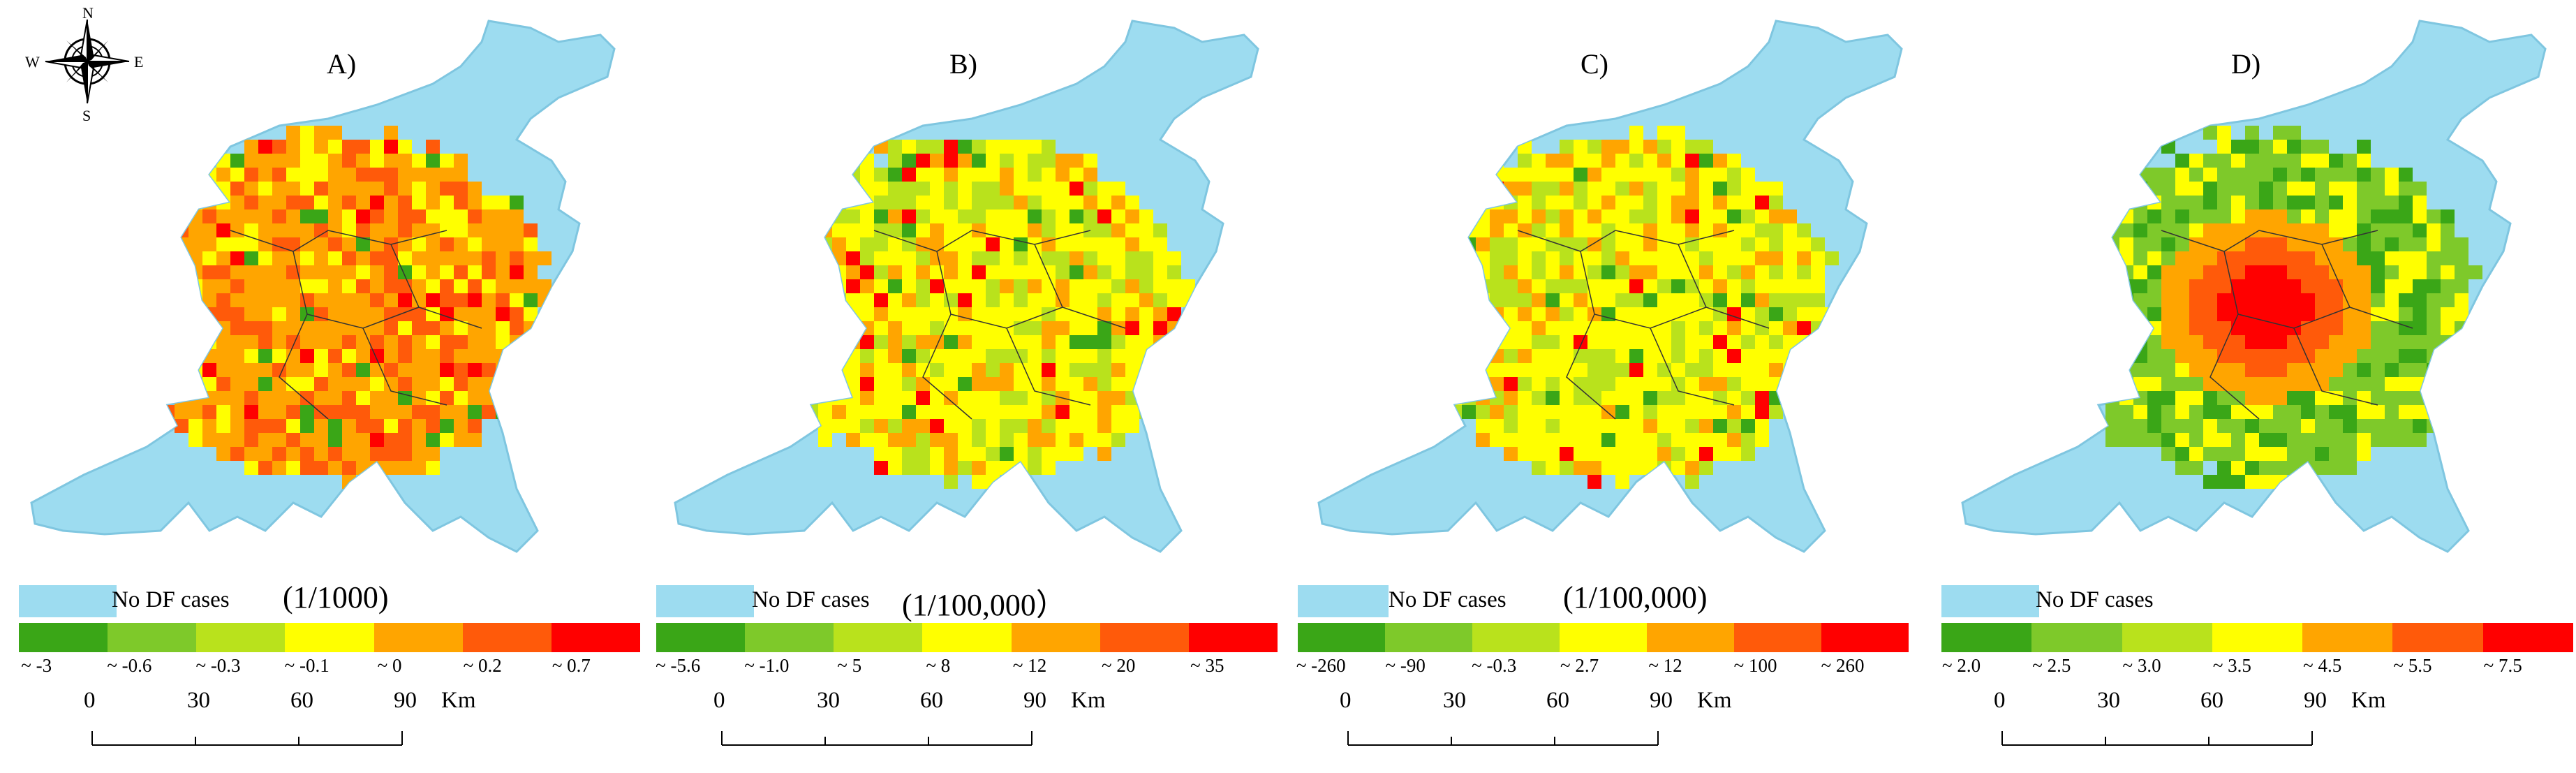 This screenshot has width=2576, height=773. Describe the element at coordinates (1961, 665) in the screenshot. I see `legend-tick-label: ~ 2.0` at that location.